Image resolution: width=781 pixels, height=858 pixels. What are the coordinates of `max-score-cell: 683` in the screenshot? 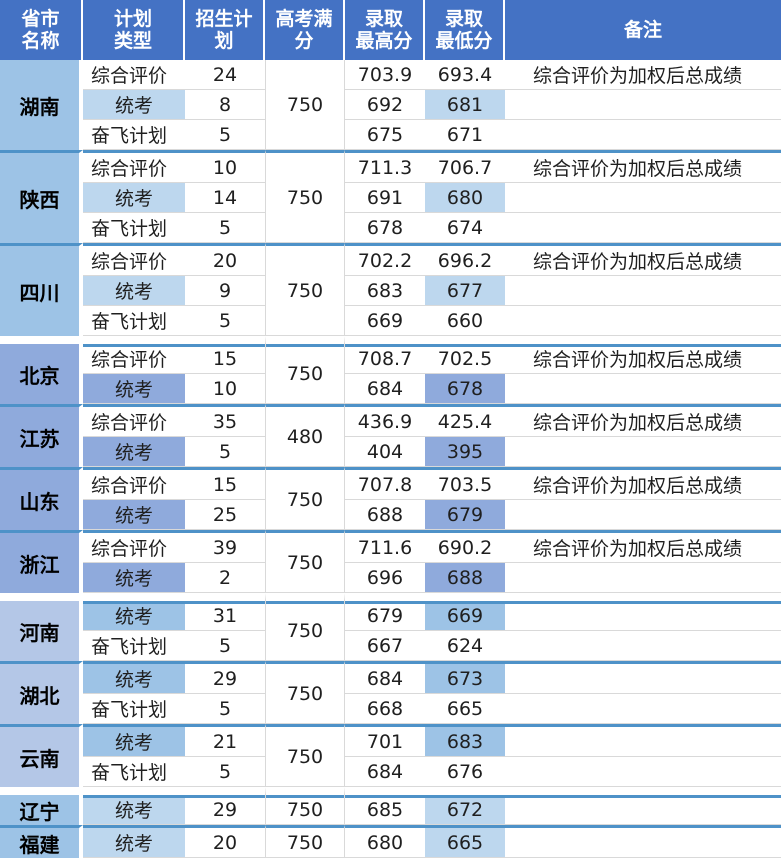 It's located at (385, 291).